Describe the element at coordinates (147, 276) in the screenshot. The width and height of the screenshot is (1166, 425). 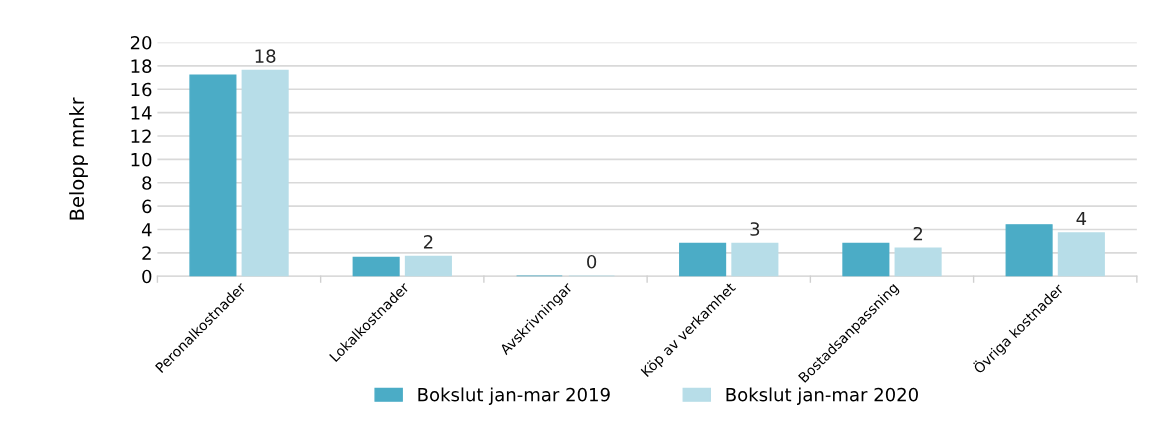
I see `y-tick-label: 0` at that location.